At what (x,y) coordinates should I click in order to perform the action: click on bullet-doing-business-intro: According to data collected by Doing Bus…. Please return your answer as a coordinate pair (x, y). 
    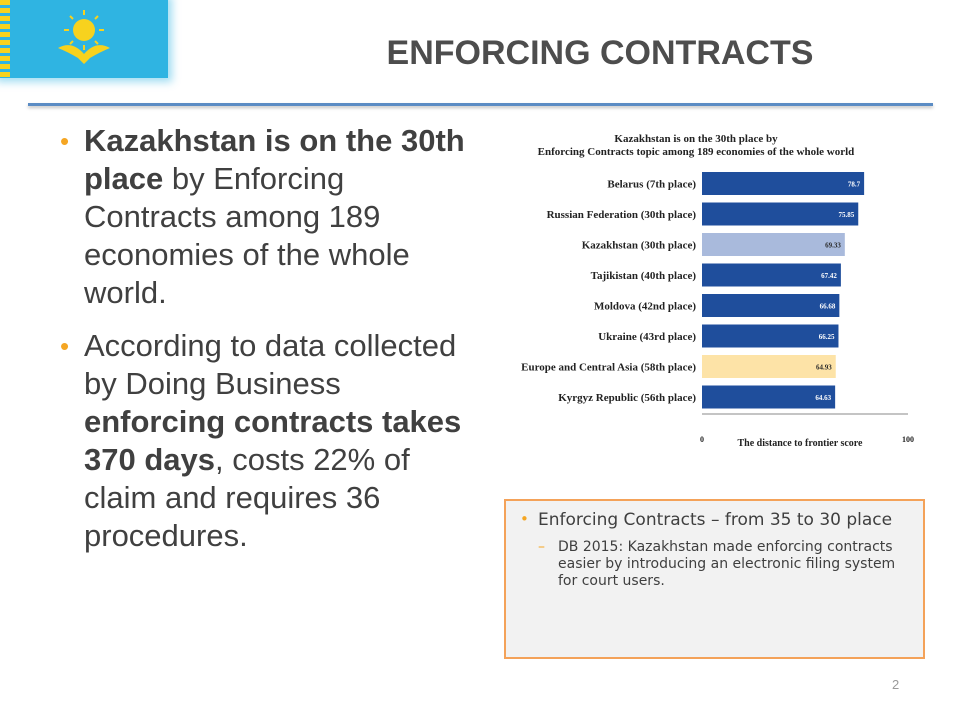
    Looking at the image, I should click on (270, 364).